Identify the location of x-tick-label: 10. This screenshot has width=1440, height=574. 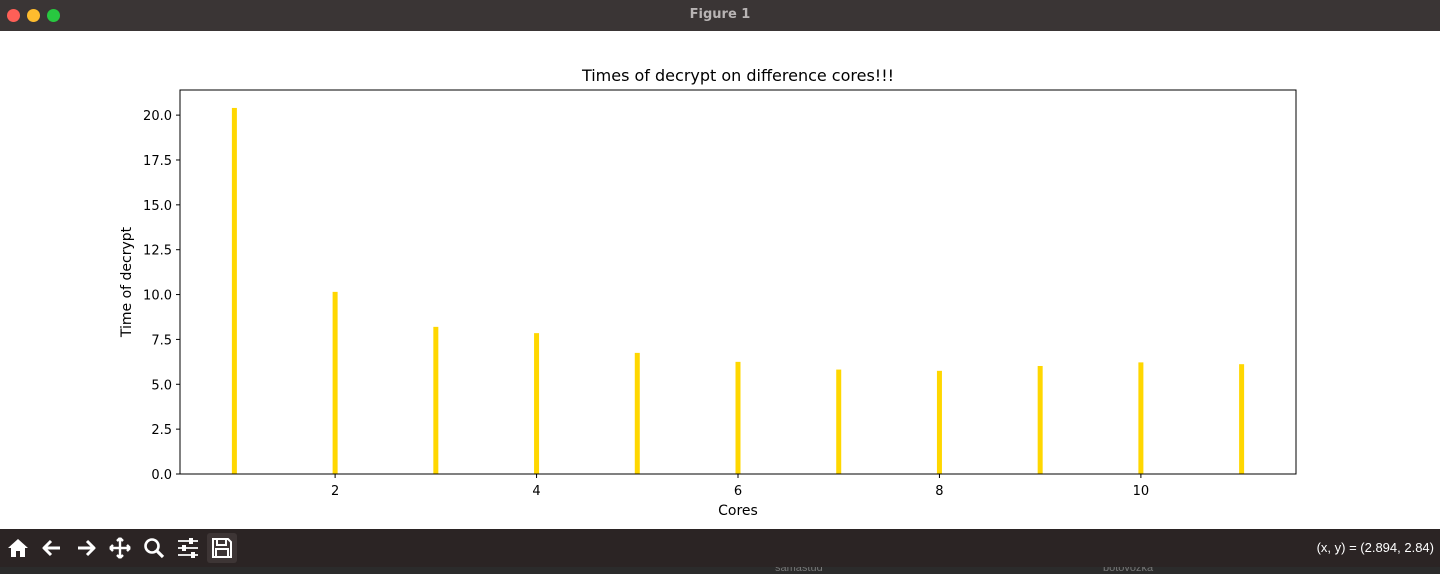
(1141, 491).